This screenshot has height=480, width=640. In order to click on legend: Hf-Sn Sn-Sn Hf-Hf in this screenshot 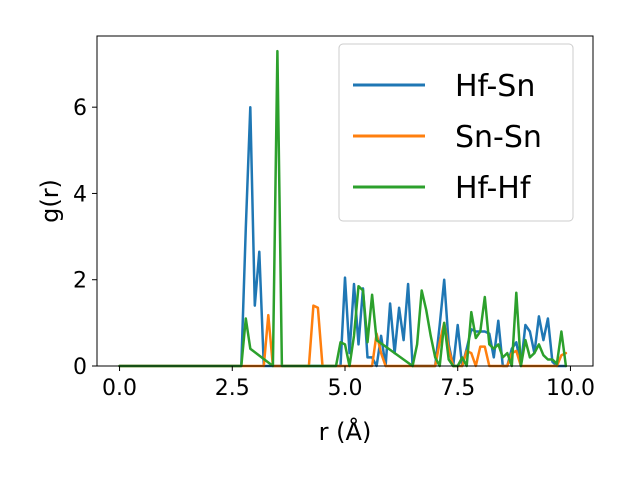, I will do `click(456, 132)`.